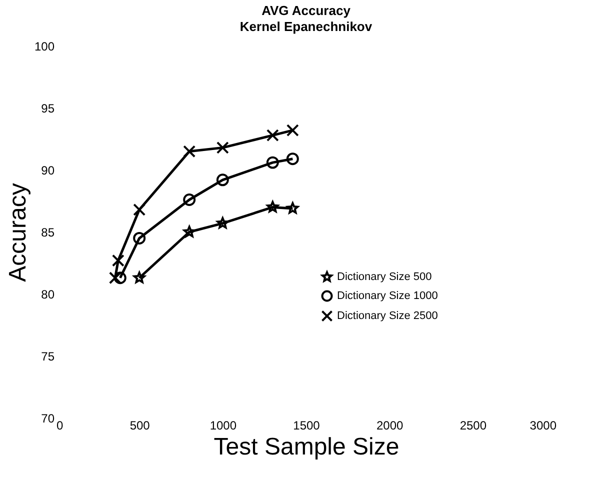 This screenshot has height=482, width=608. Describe the element at coordinates (48, 295) in the screenshot. I see `y-tick-label: 80` at that location.